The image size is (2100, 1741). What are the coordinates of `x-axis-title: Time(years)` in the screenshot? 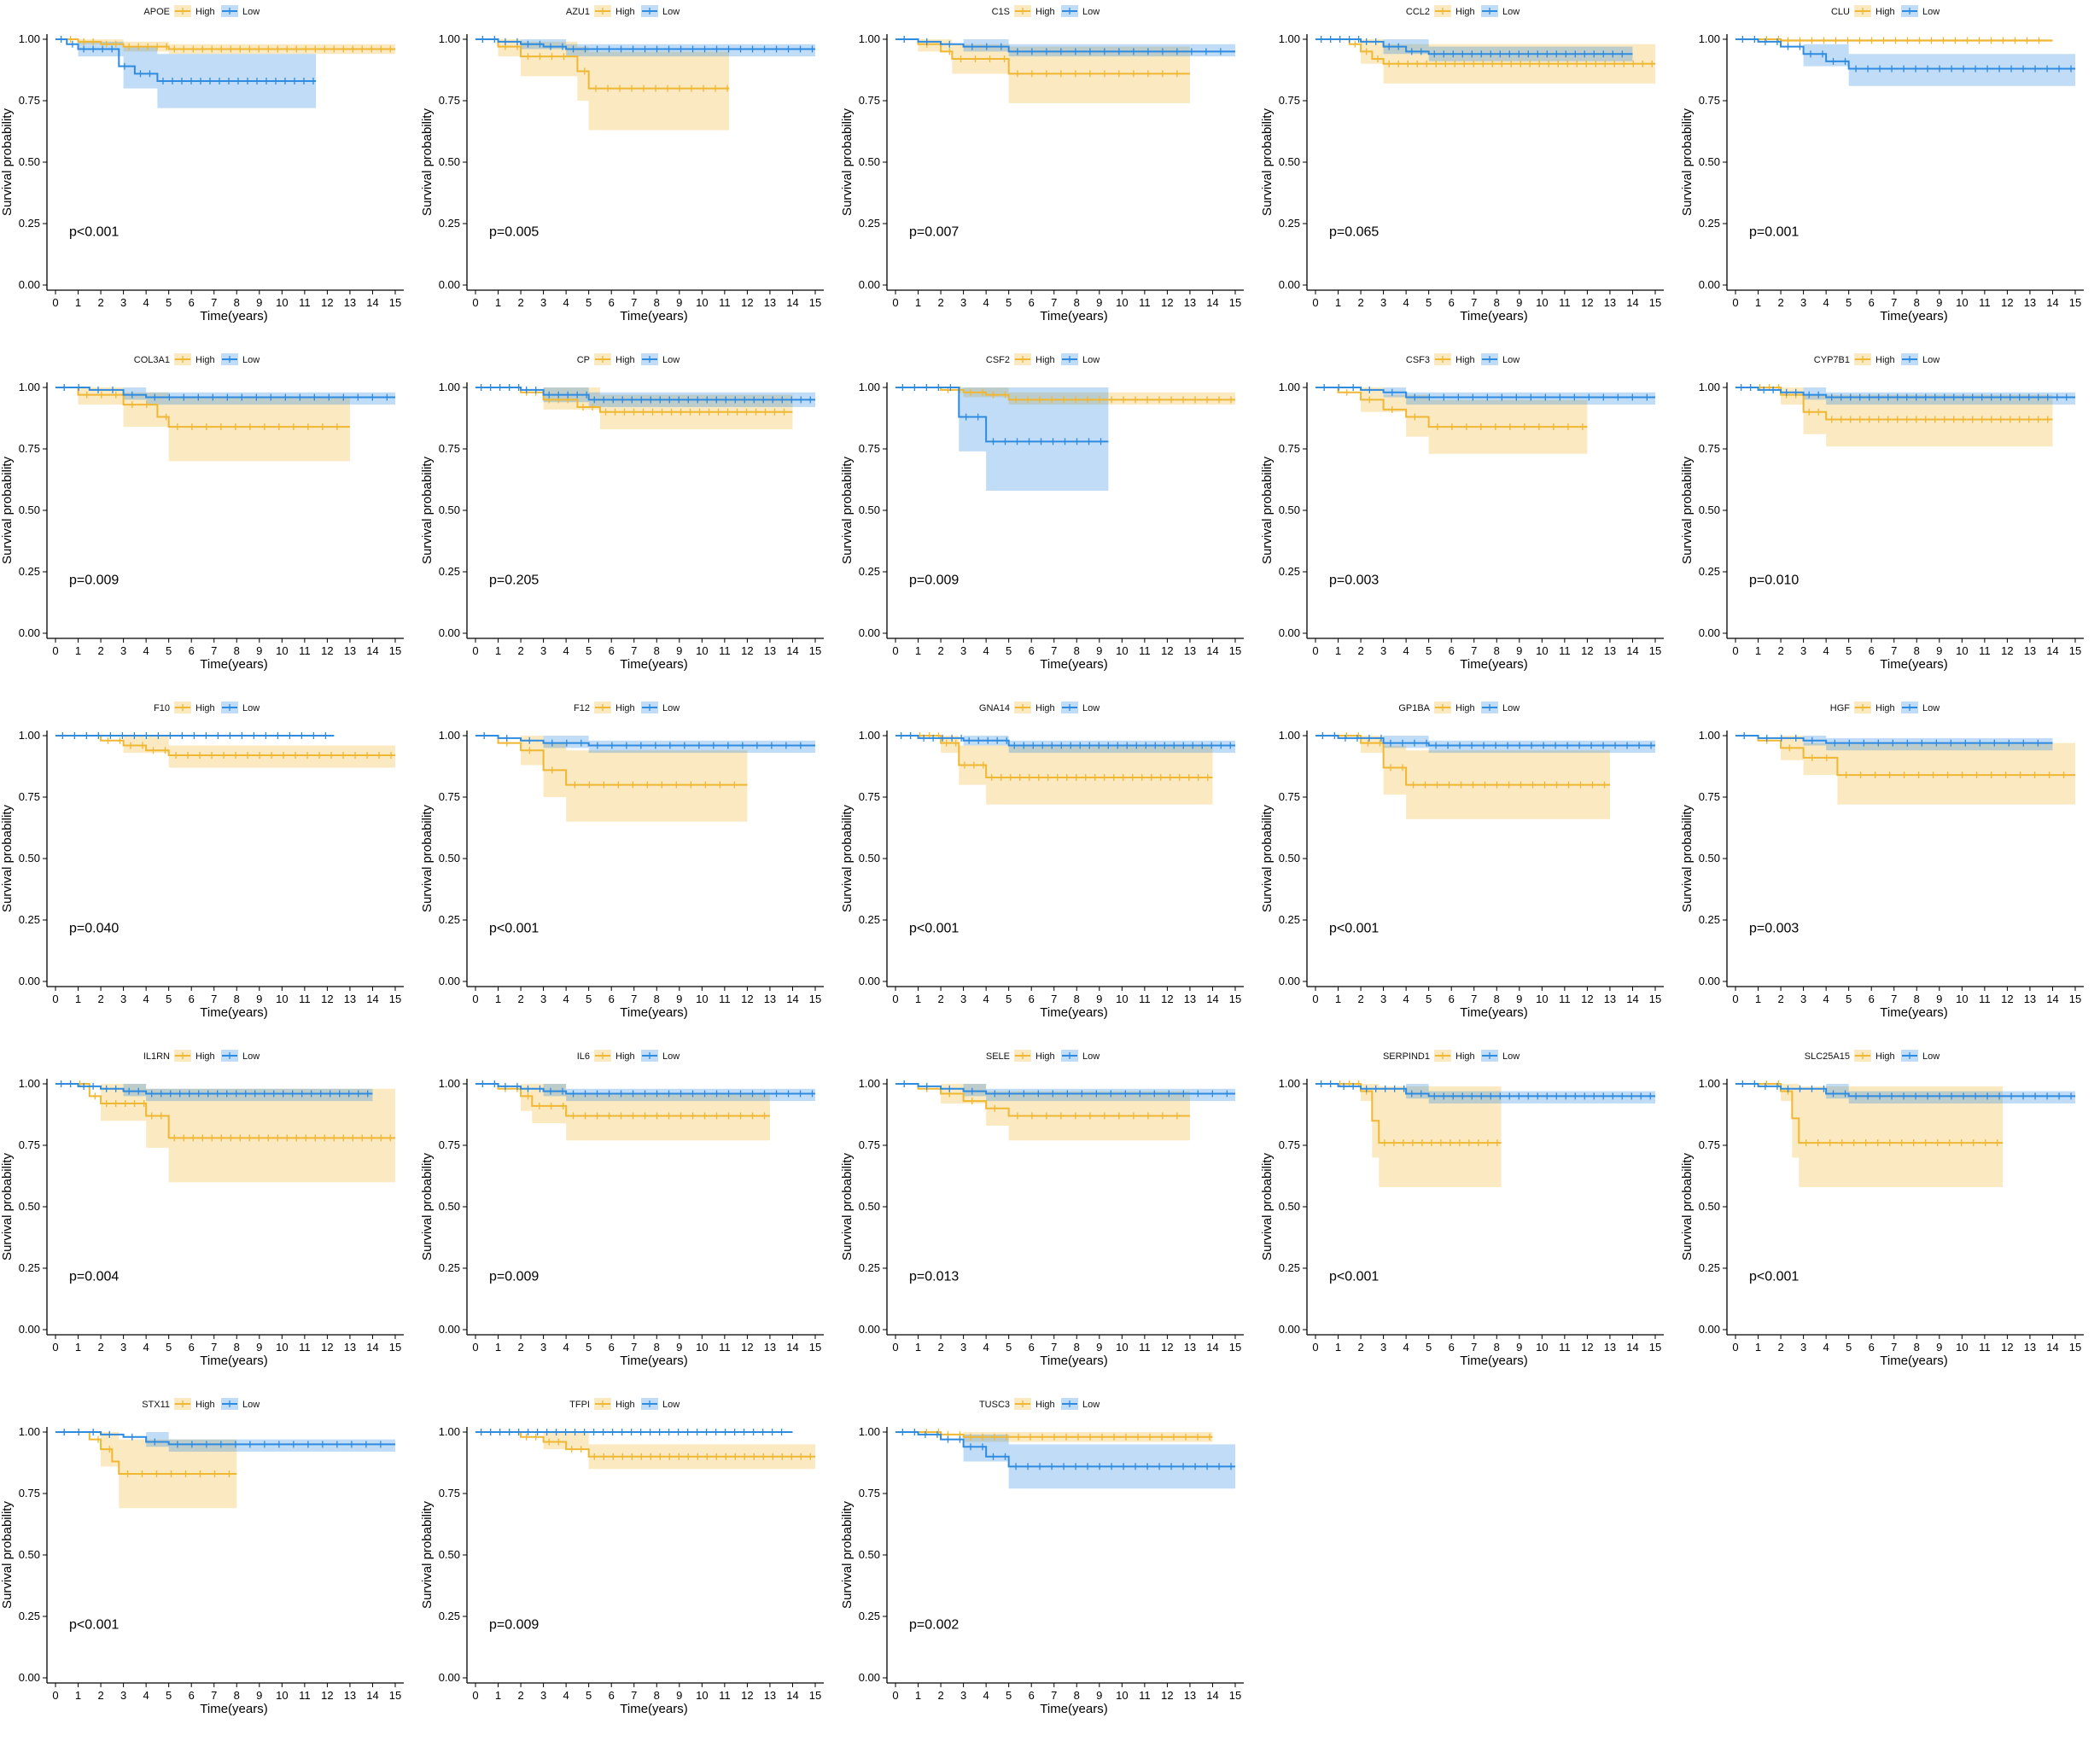 It's located at (653, 1709).